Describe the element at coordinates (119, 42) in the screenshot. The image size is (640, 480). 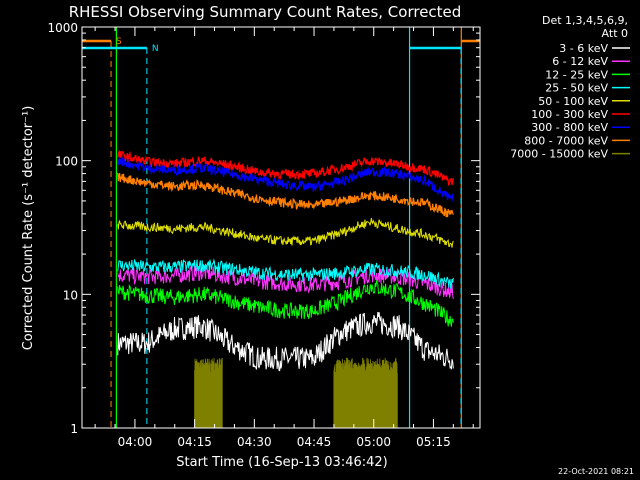
I see `marker-label: S` at that location.